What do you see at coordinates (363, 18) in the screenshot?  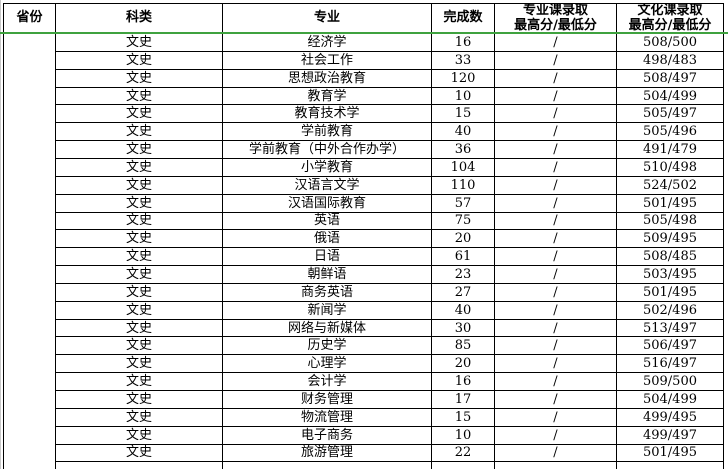 I see `table-header: 省份 科类 专业 完成数 专业课录取 最高分/最低分 文化课录取 最高分/最低分` at bounding box center [363, 18].